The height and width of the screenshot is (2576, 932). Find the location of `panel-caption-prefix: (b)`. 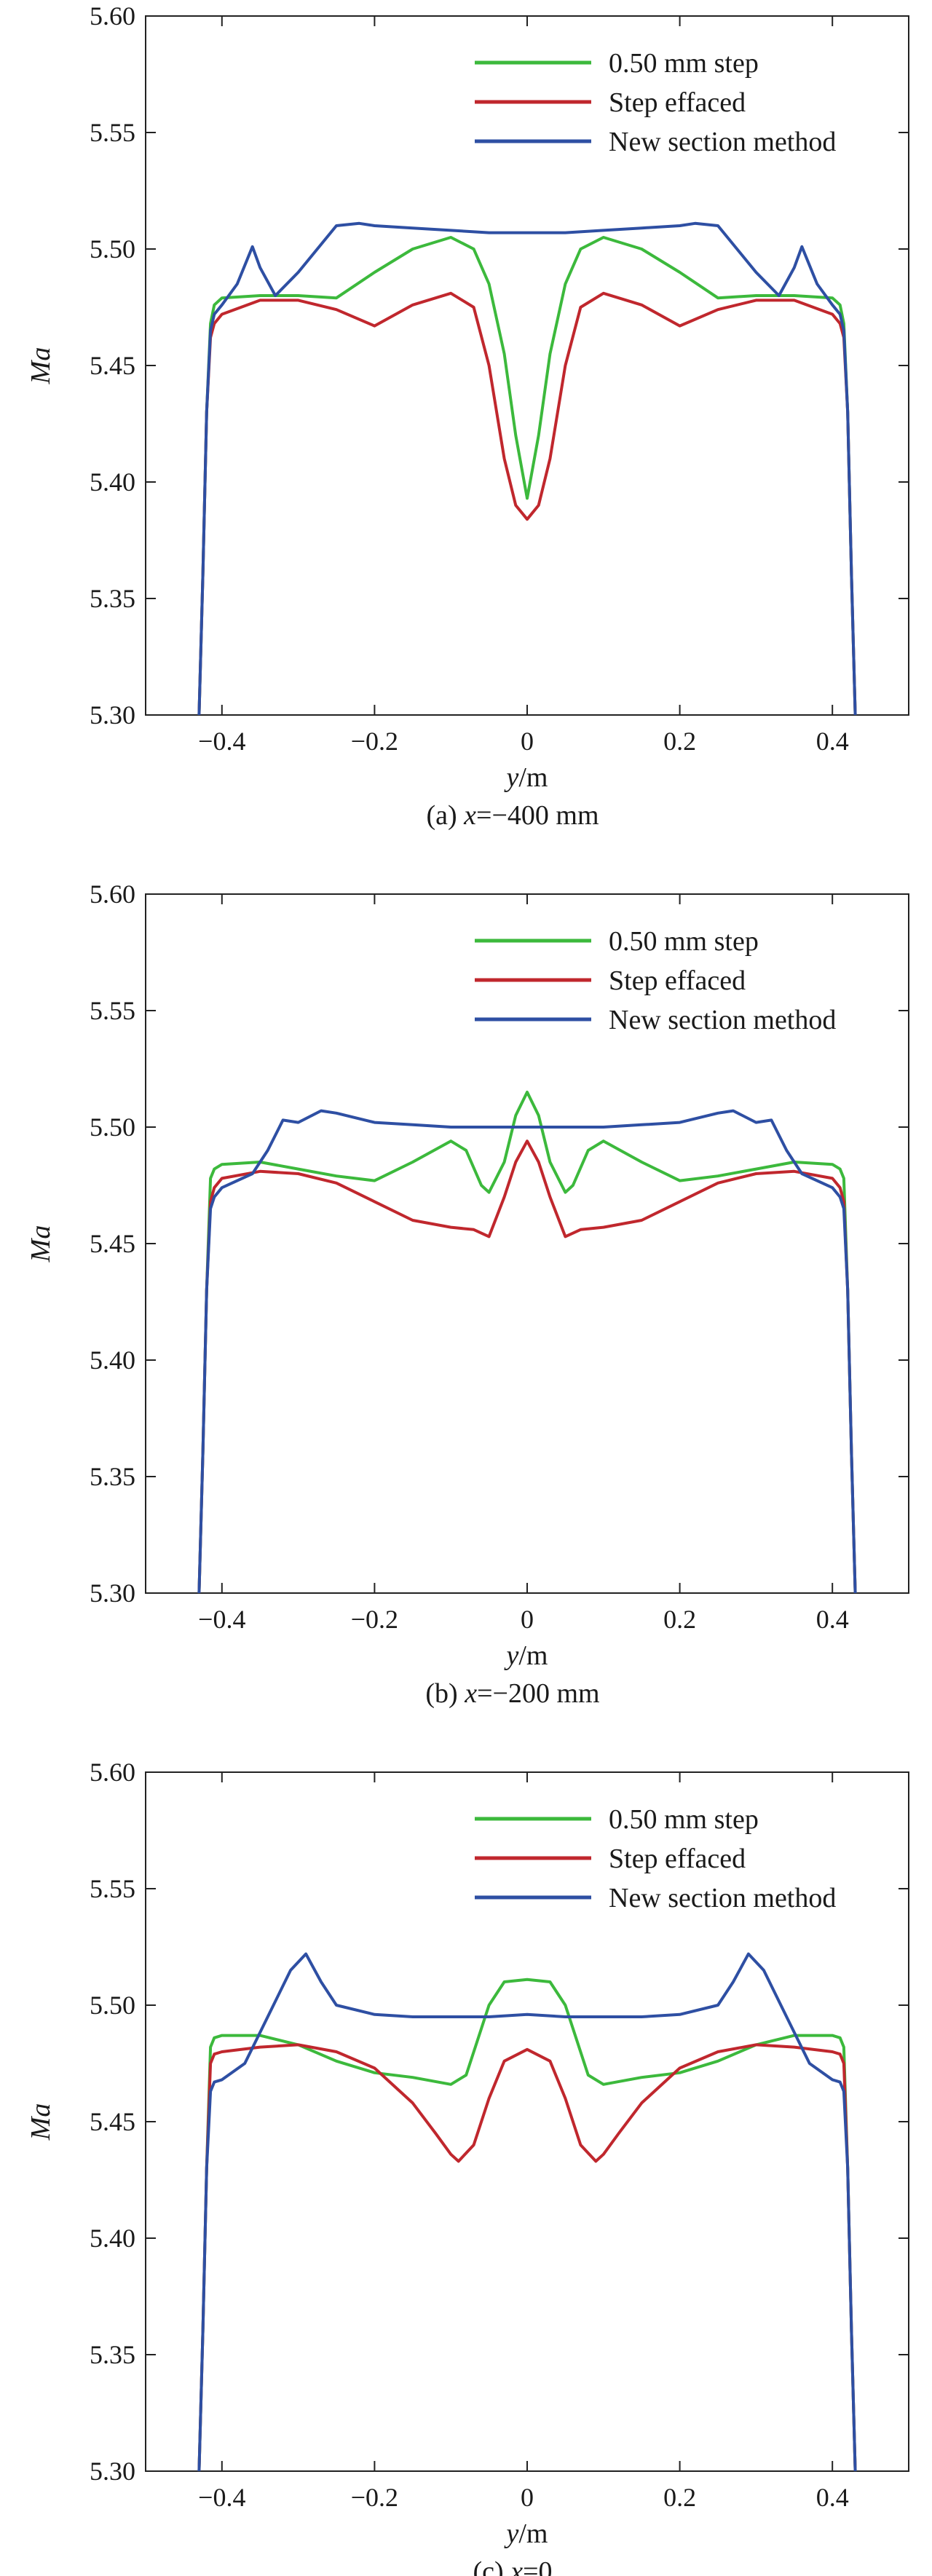

panel-caption-prefix: (b) is located at coordinates (445, 1694).